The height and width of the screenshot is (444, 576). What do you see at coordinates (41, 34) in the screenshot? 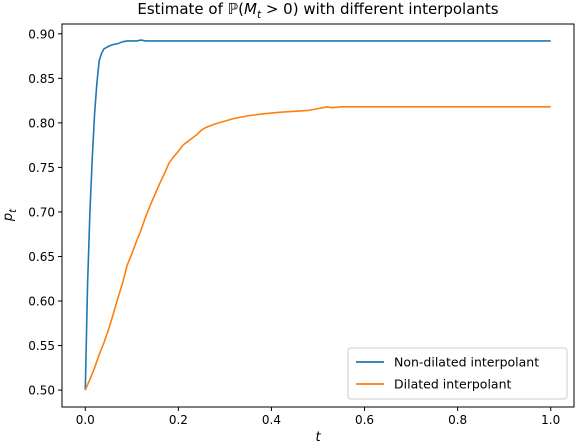
I see `y-tick-label: 0.90` at bounding box center [41, 34].